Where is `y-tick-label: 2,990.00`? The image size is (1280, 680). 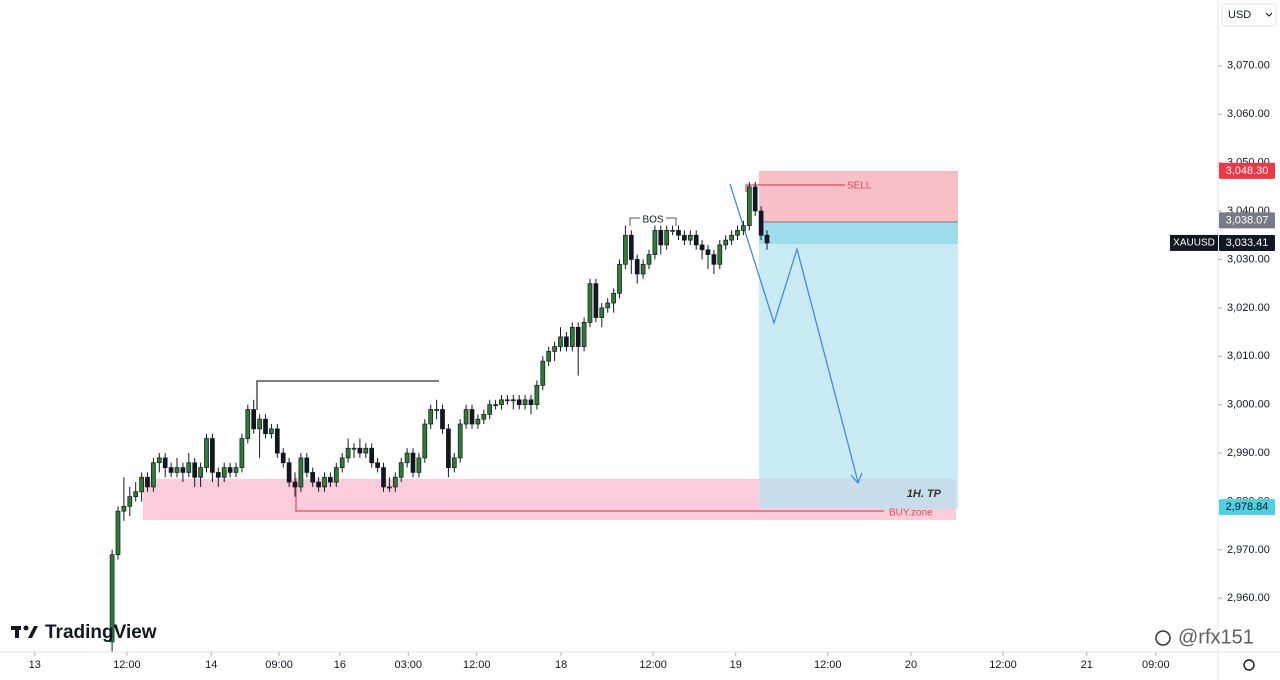
y-tick-label: 2,990.00 is located at coordinates (1248, 453).